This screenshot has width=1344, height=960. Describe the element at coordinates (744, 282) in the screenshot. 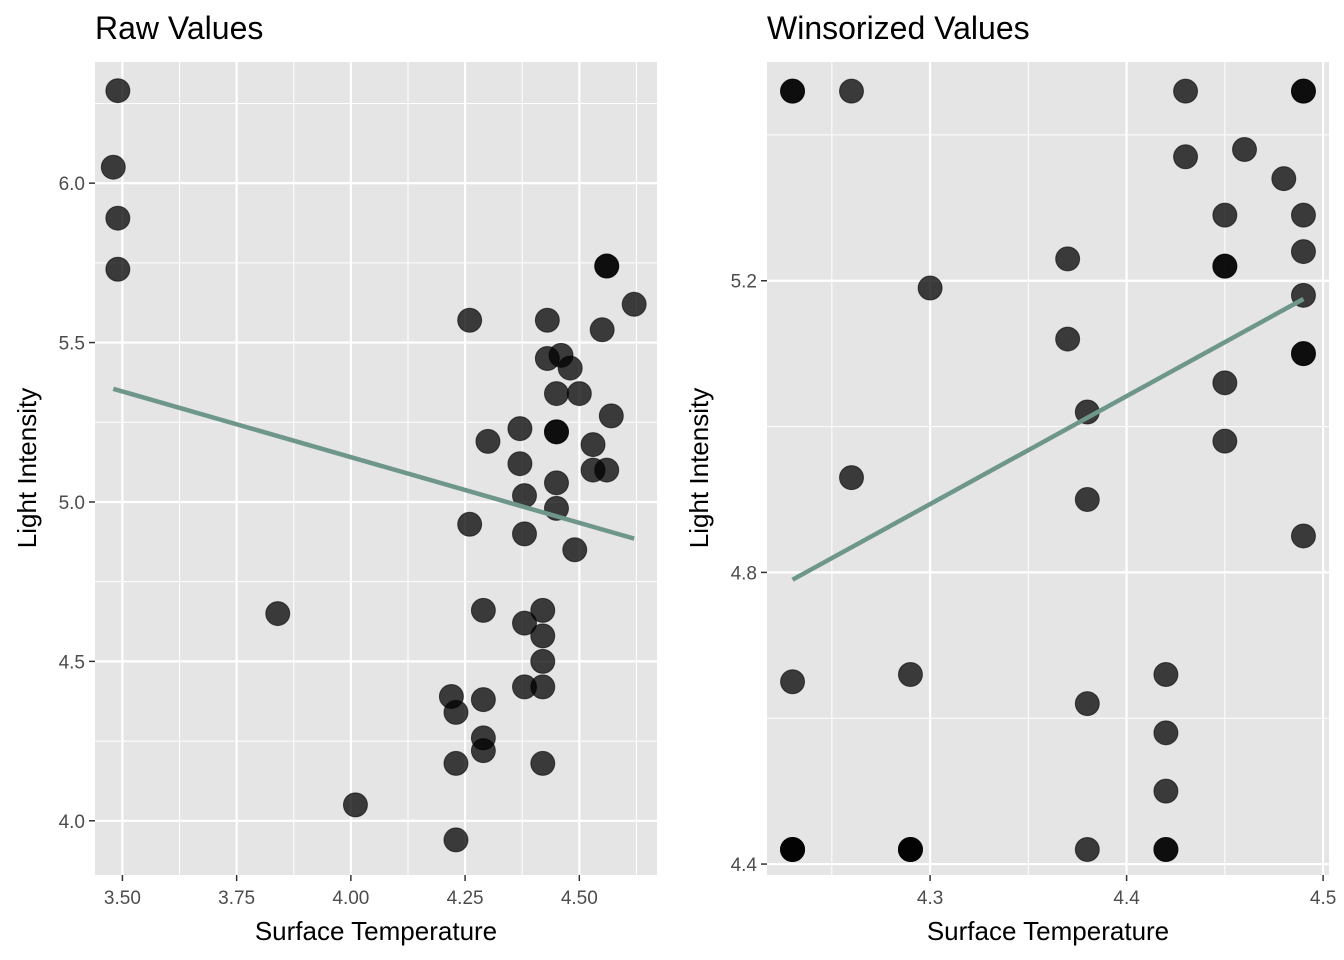

I see `y-tick-label: 5.2` at that location.